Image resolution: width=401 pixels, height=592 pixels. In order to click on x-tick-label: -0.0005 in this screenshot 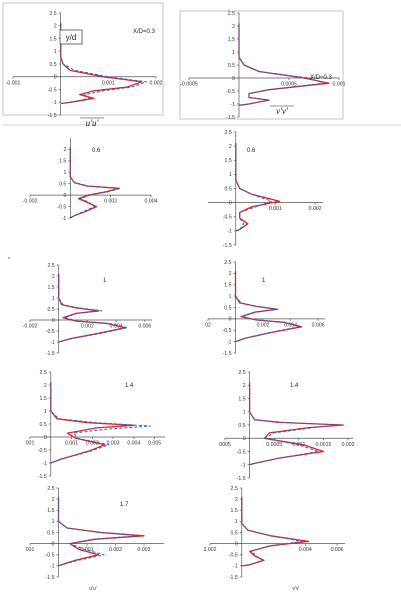, I will do `click(189, 85)`.